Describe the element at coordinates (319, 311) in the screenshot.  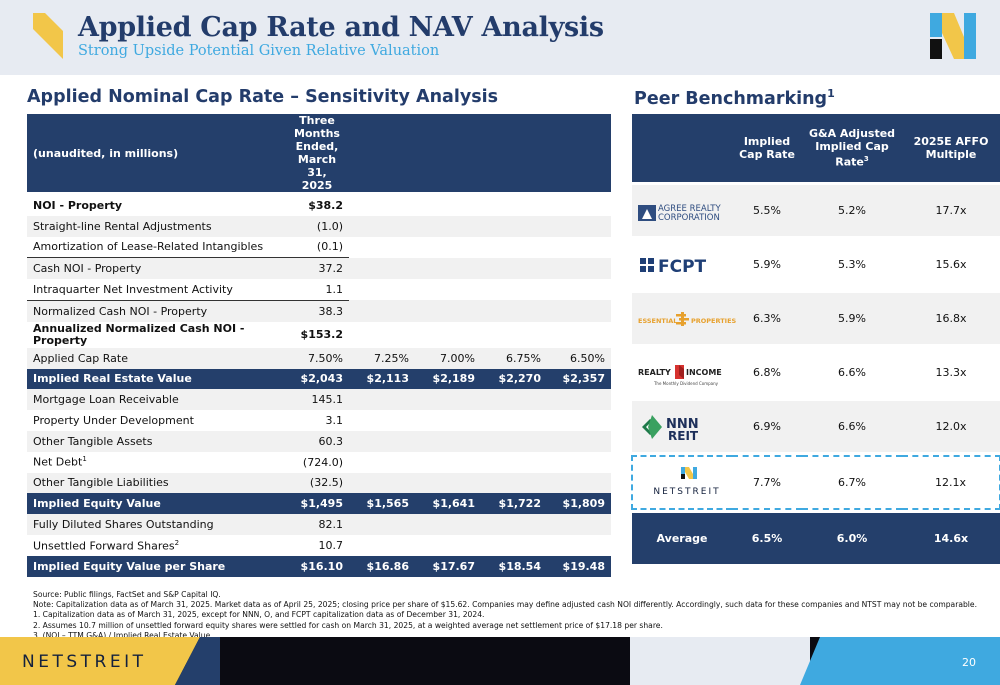
I see `table-row: Normalized Cash NOI - Property 38.3` at that location.